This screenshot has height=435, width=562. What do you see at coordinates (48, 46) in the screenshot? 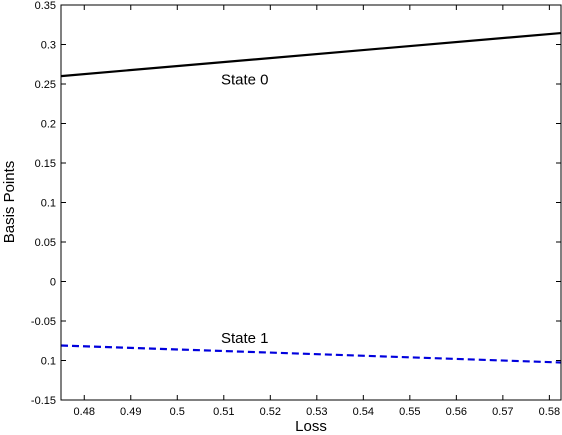
I see `y-tick-label: 0.3` at bounding box center [48, 46].